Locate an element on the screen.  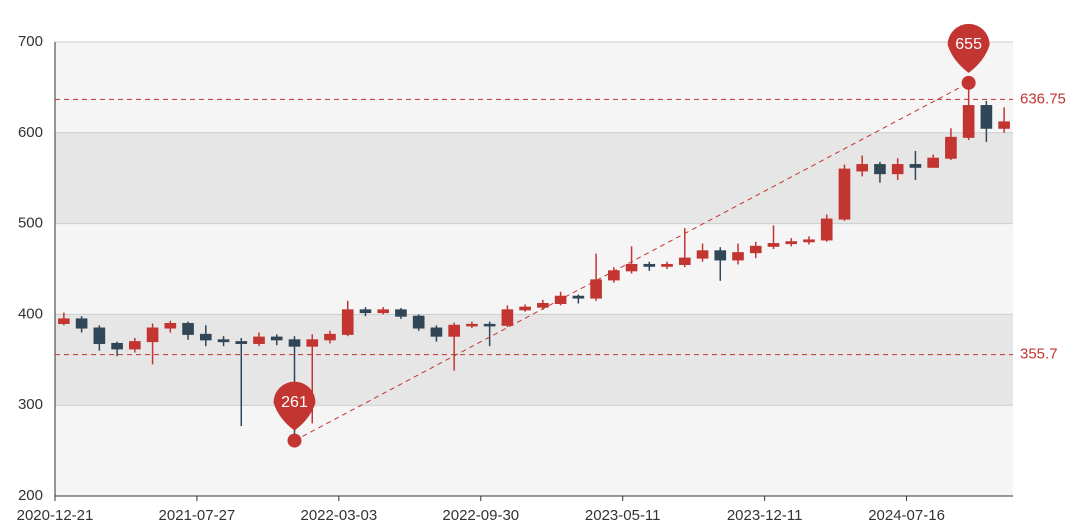
x-tick-label: 2020-12-21 is located at coordinates (55, 515).